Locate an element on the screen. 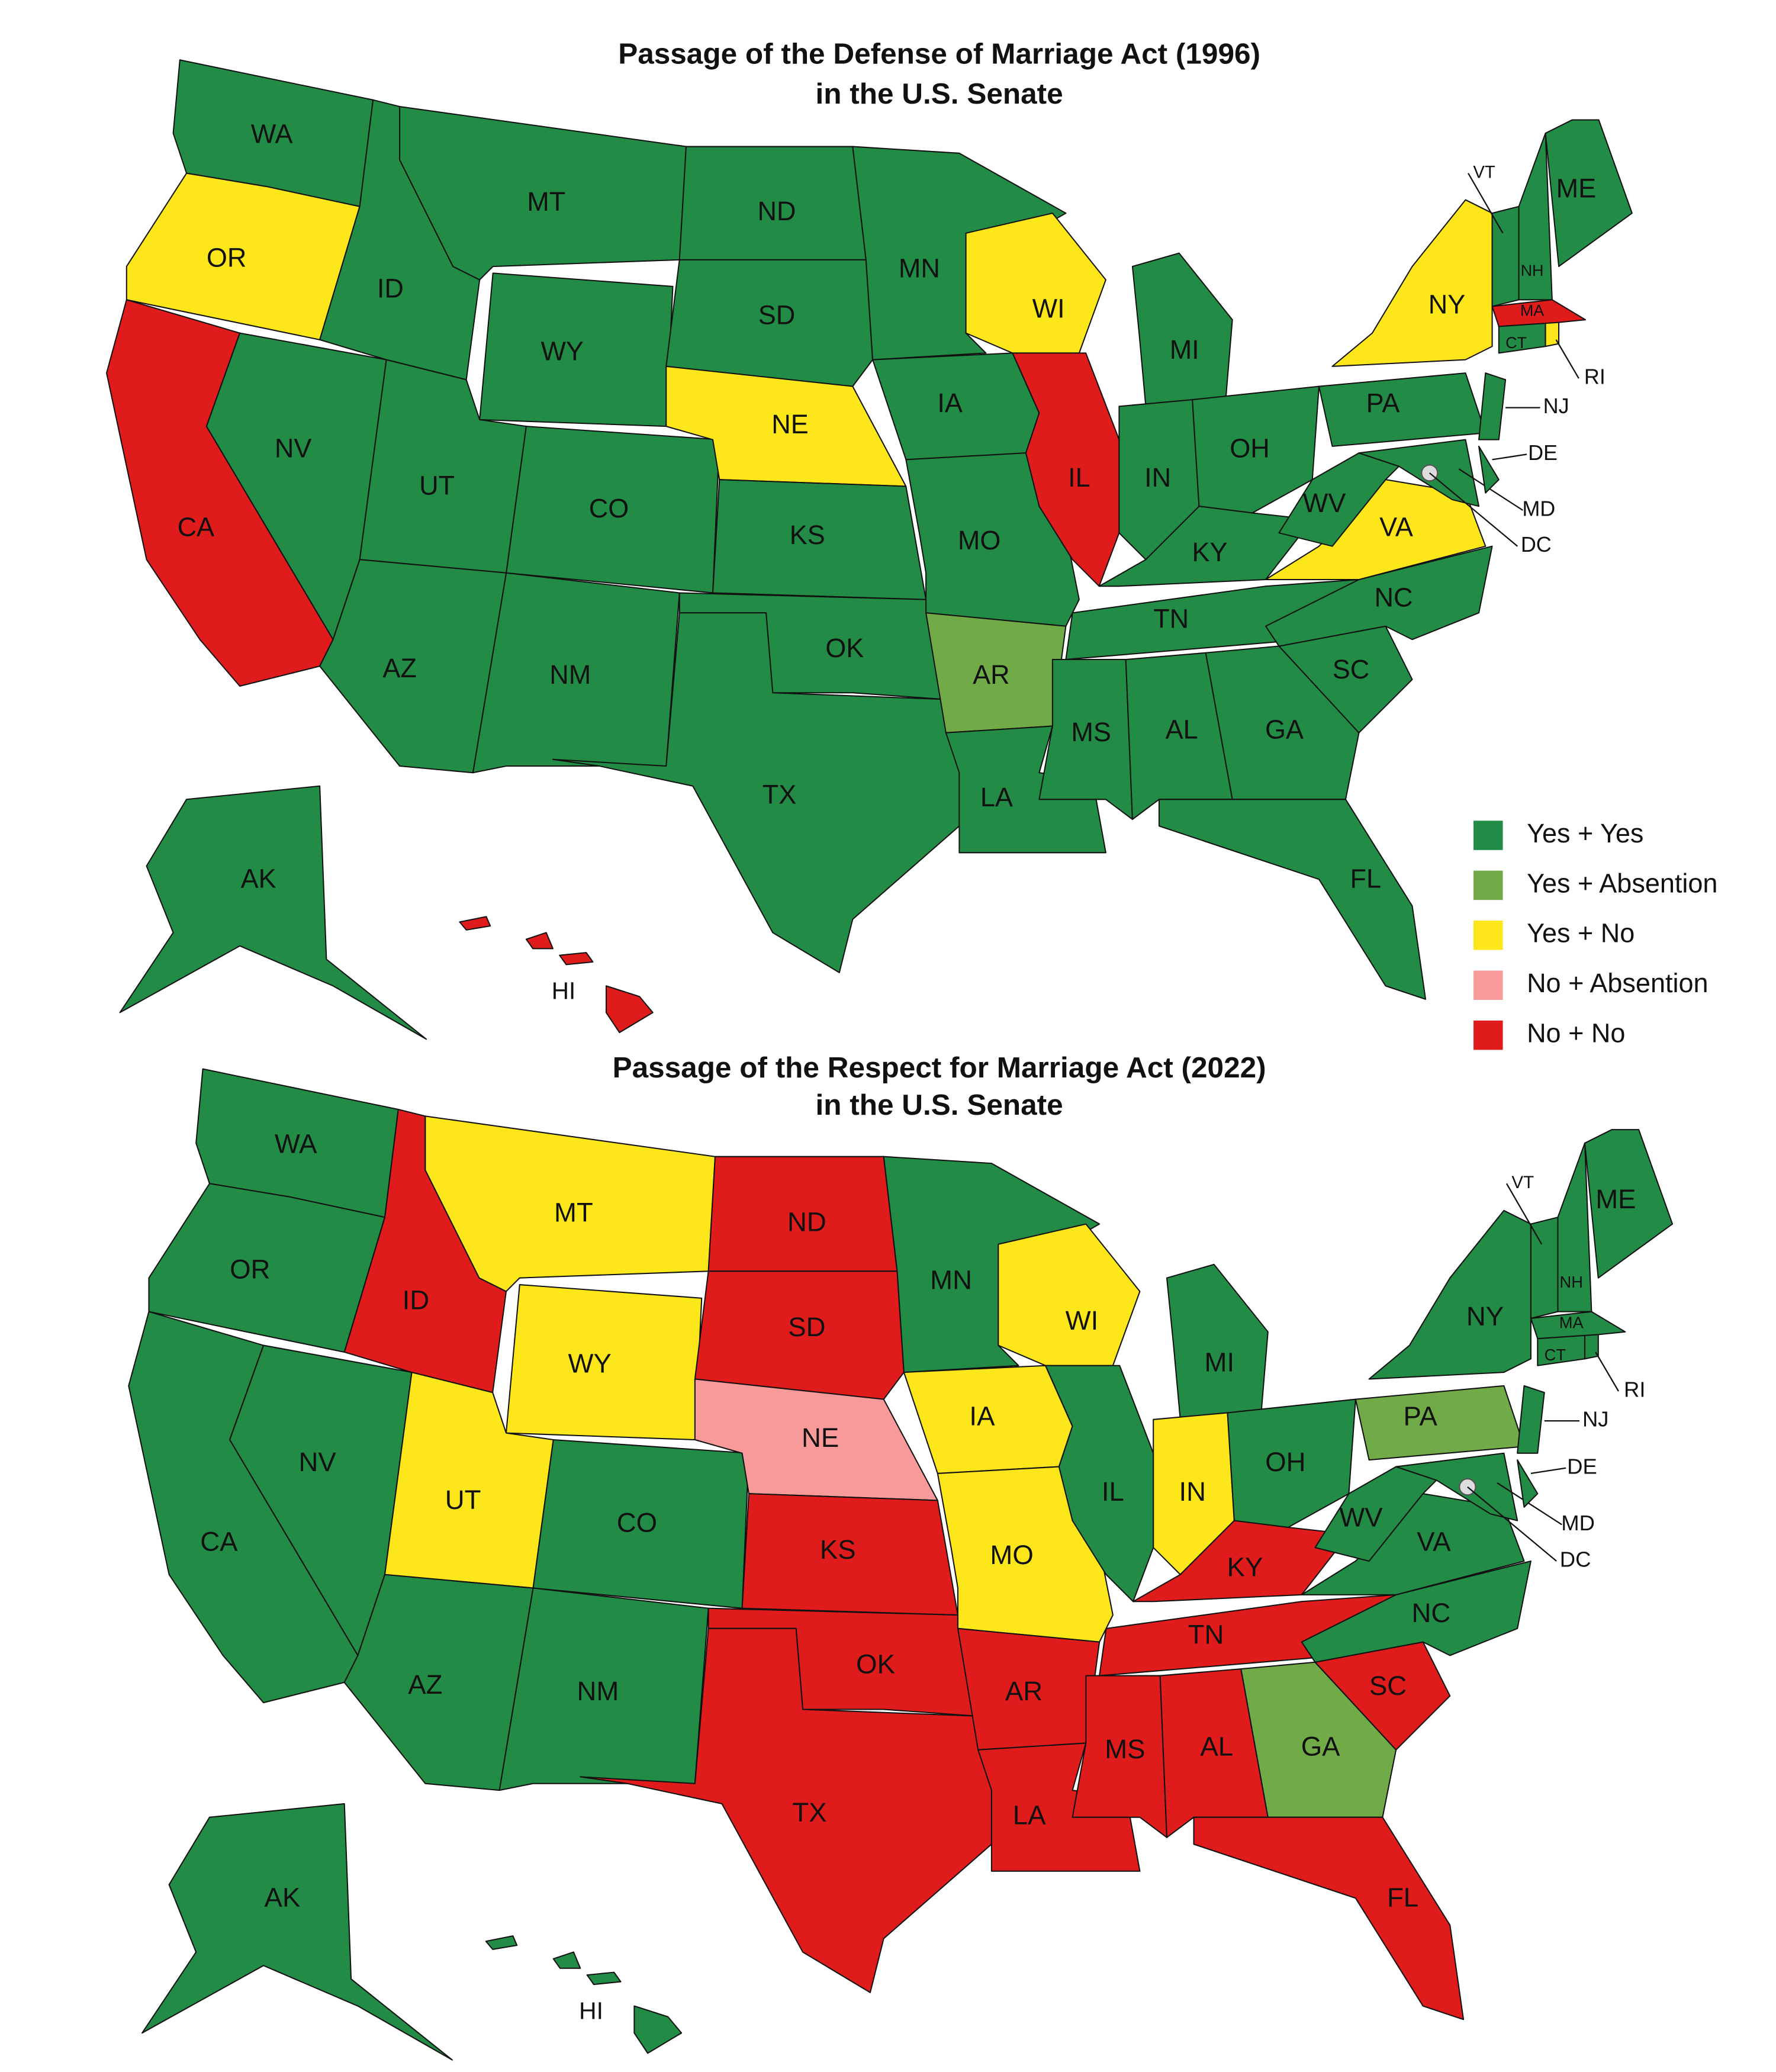 This screenshot has height=2072, width=1776. state-label: NE is located at coordinates (820, 1438).